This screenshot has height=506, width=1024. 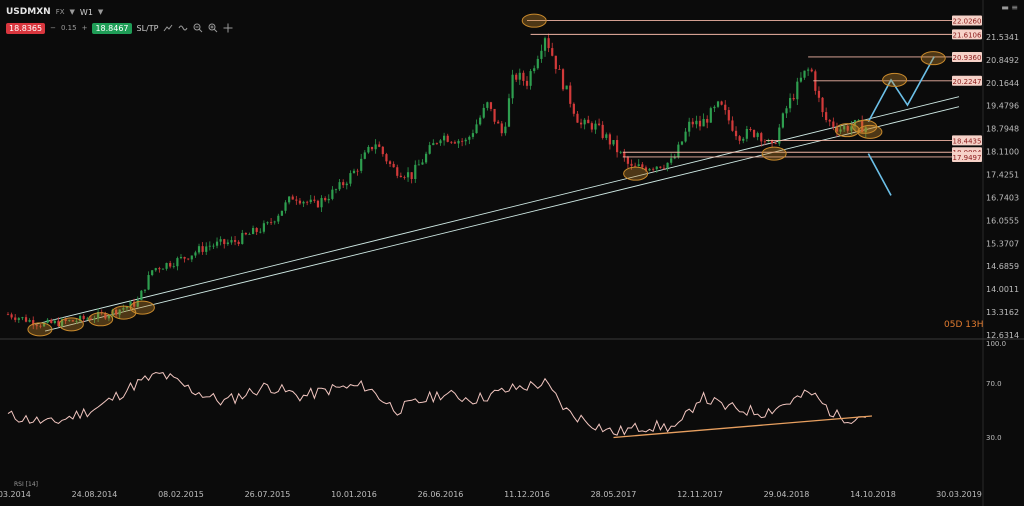 What do you see at coordinates (112, 28) in the screenshot?
I see `ask-price-button: 18.8467` at bounding box center [112, 28].